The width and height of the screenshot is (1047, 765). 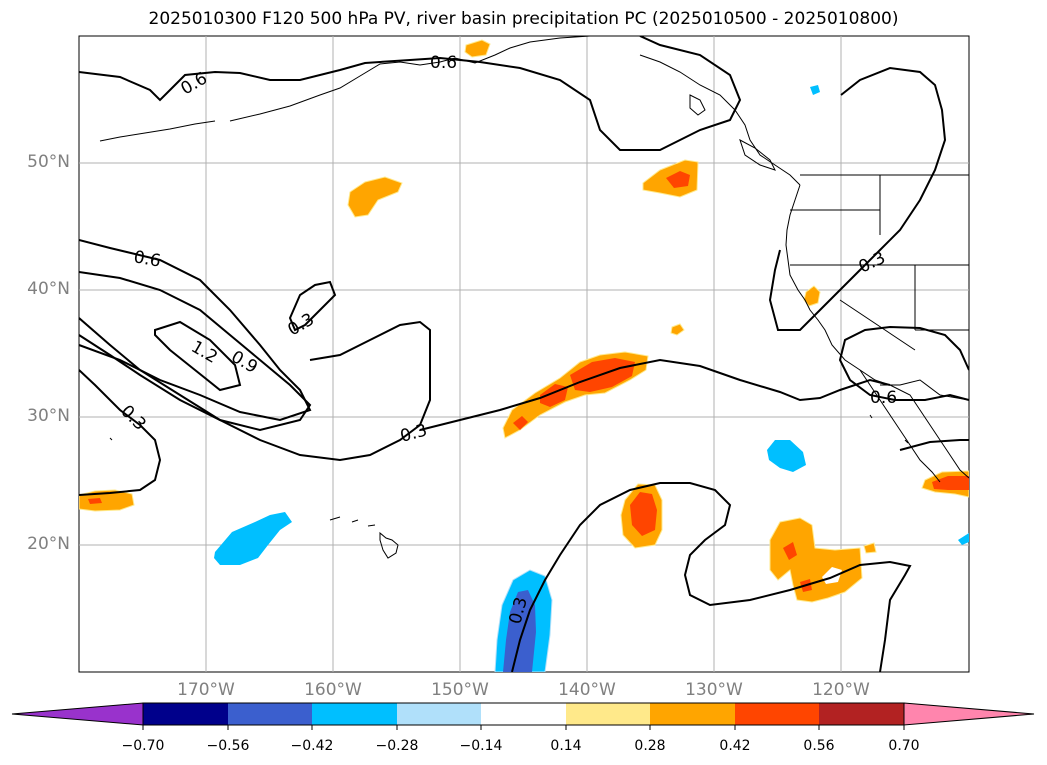 I want to click on precip-patch-dateline, so click(x=107, y=500).